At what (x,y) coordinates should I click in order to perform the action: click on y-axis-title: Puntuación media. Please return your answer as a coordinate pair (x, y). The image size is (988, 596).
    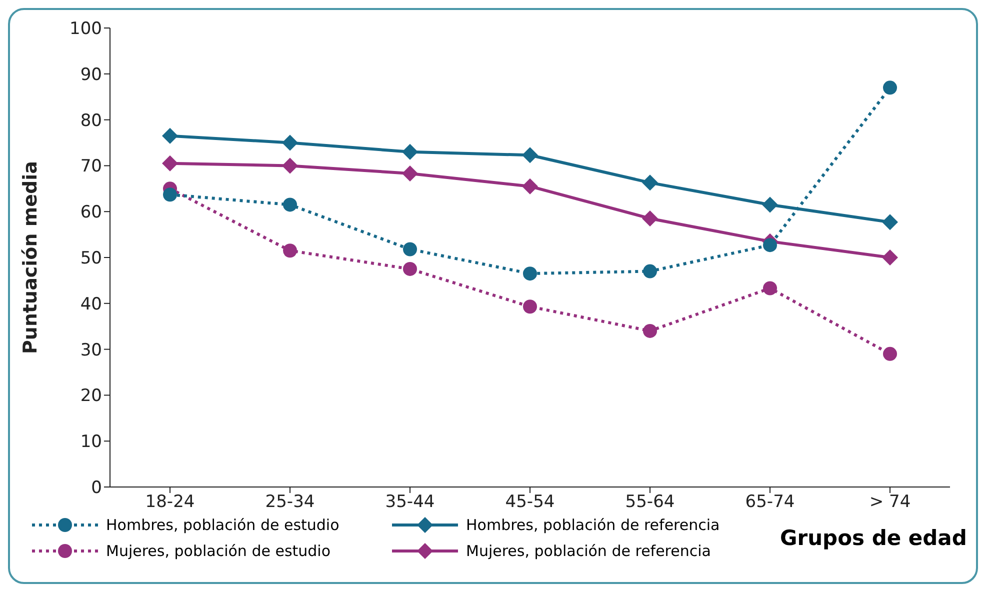
    Looking at the image, I should click on (31, 257).